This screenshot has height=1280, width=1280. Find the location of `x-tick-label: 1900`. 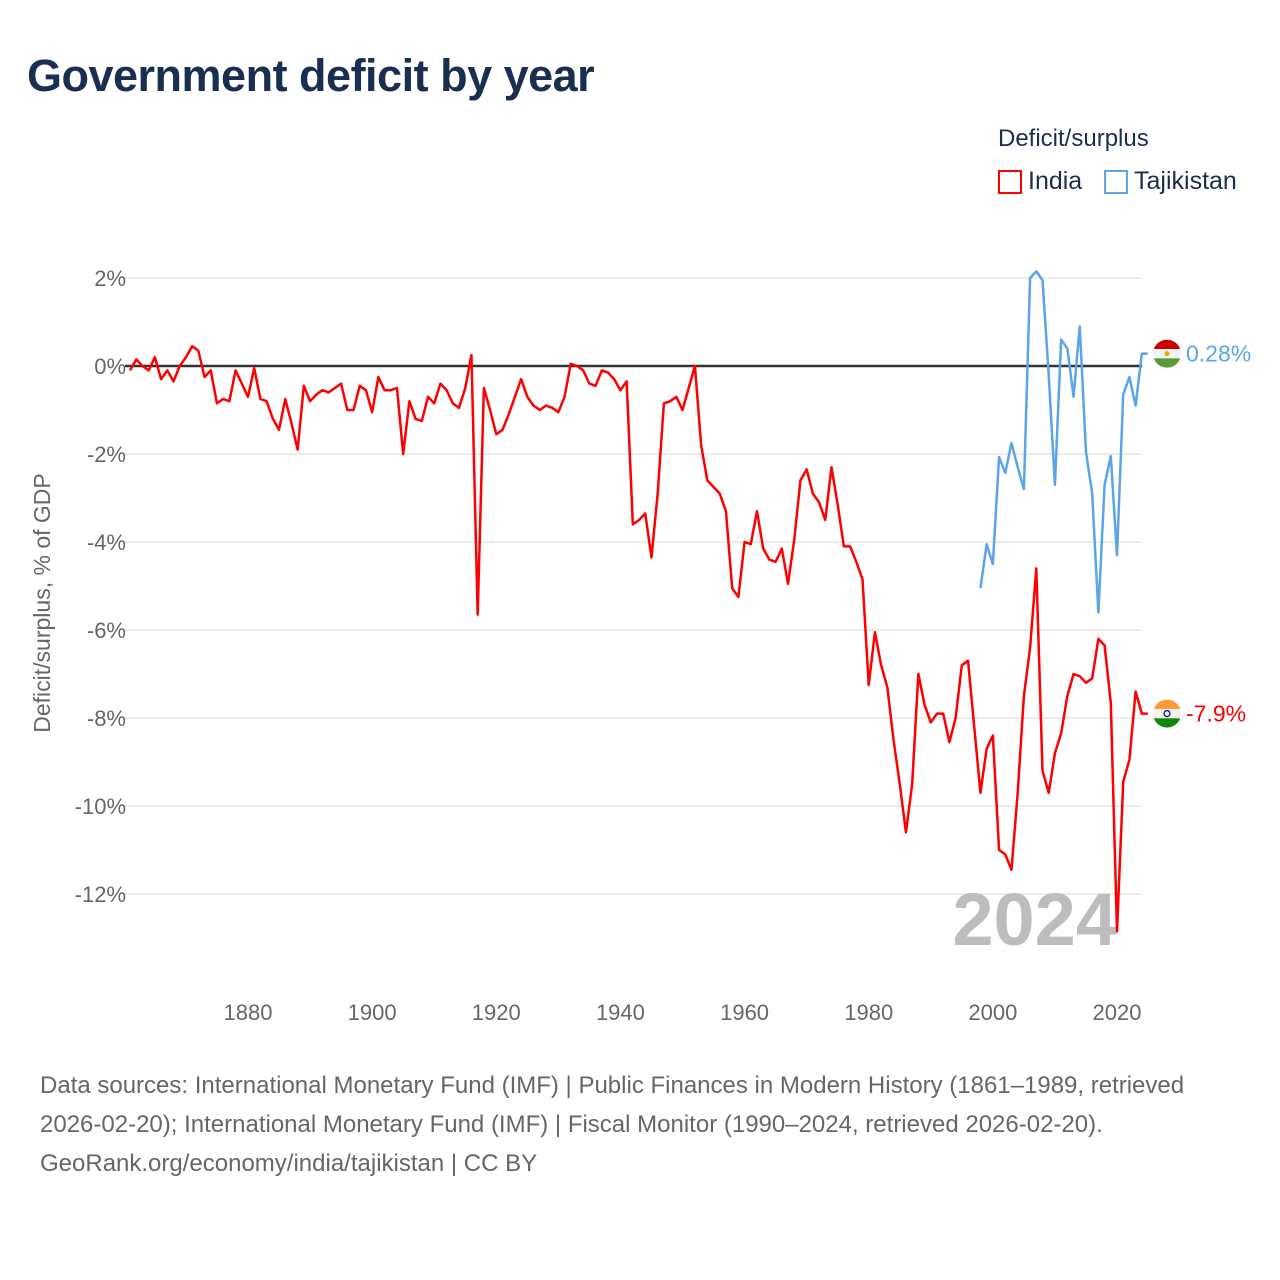

x-tick-label: 1900 is located at coordinates (372, 1012).